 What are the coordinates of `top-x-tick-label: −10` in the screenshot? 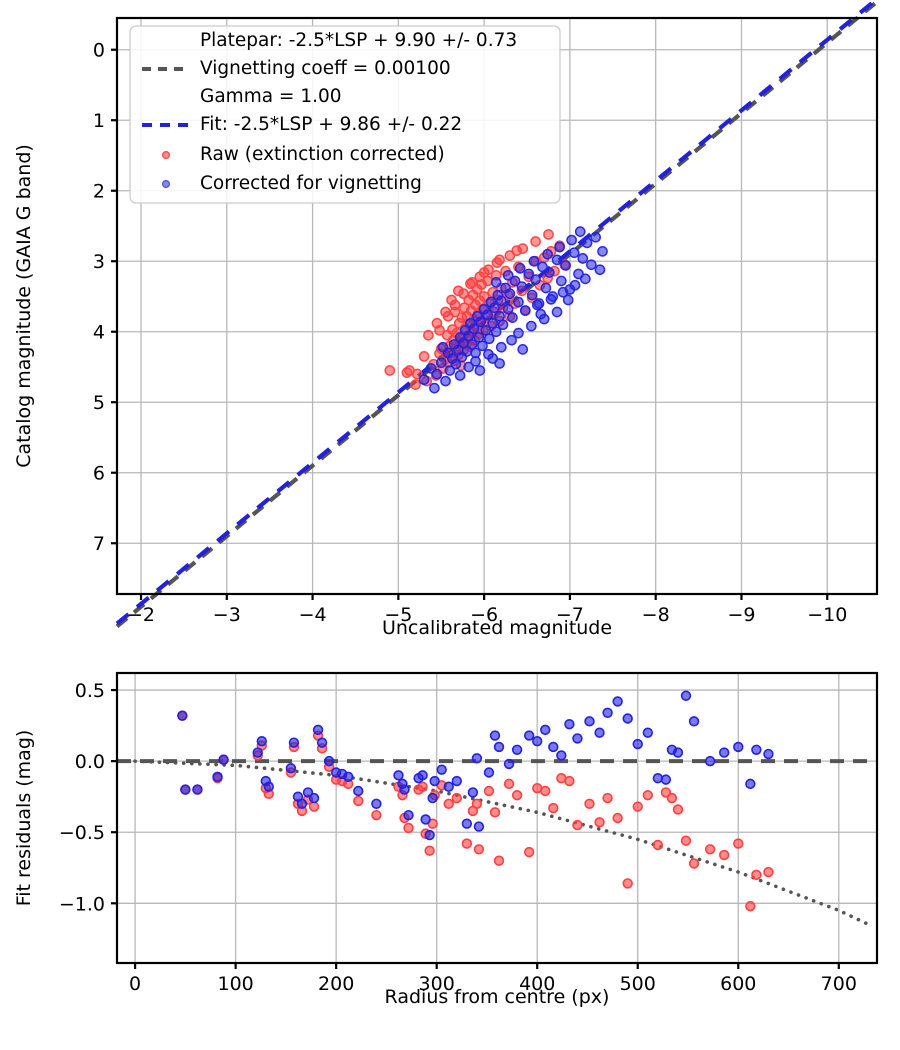 It's located at (827, 615).